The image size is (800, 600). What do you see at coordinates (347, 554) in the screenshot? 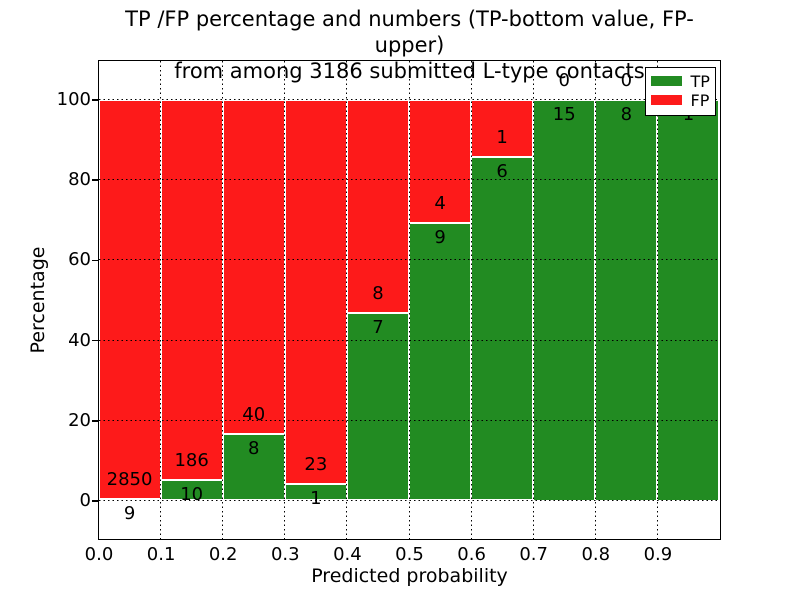
I see `x-tick-label: 0.4` at bounding box center [347, 554].